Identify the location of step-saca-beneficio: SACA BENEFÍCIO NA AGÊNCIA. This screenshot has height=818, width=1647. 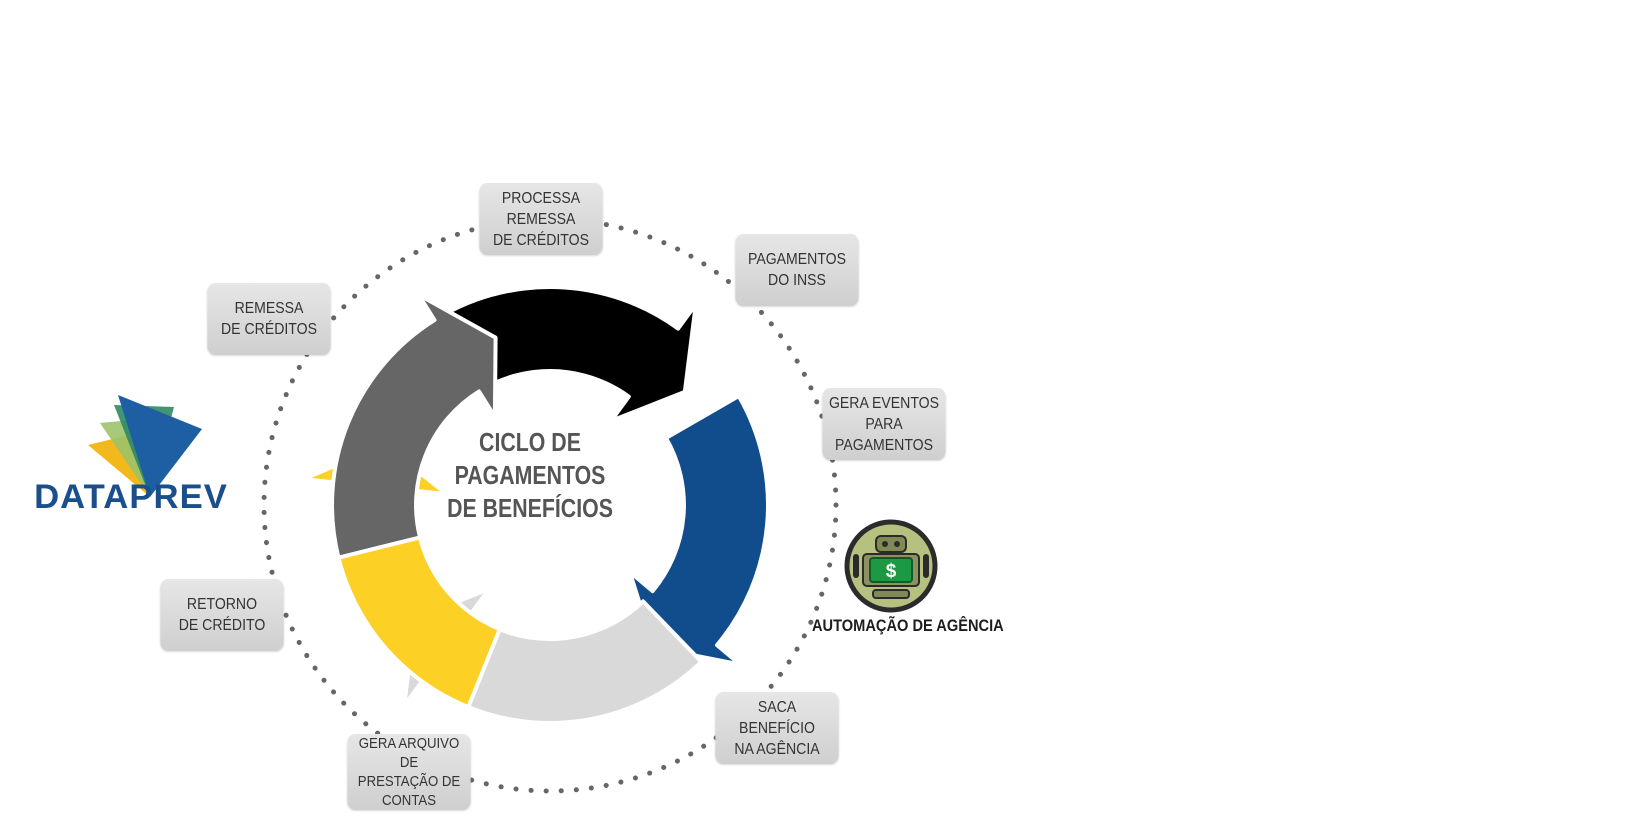
(777, 728).